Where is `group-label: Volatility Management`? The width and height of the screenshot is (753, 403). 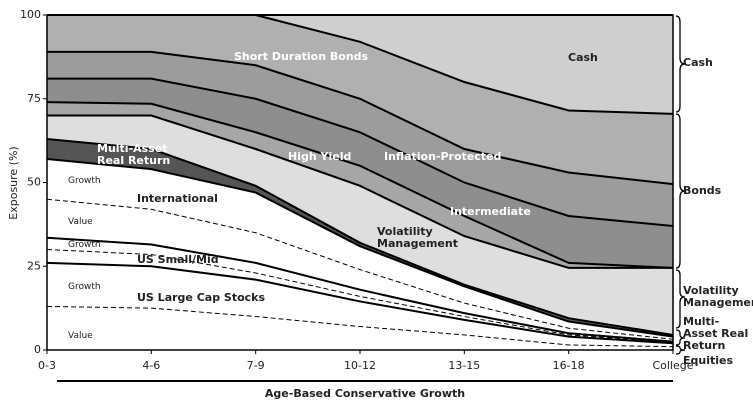
group-label: Volatility Management is located at coordinates (718, 296).